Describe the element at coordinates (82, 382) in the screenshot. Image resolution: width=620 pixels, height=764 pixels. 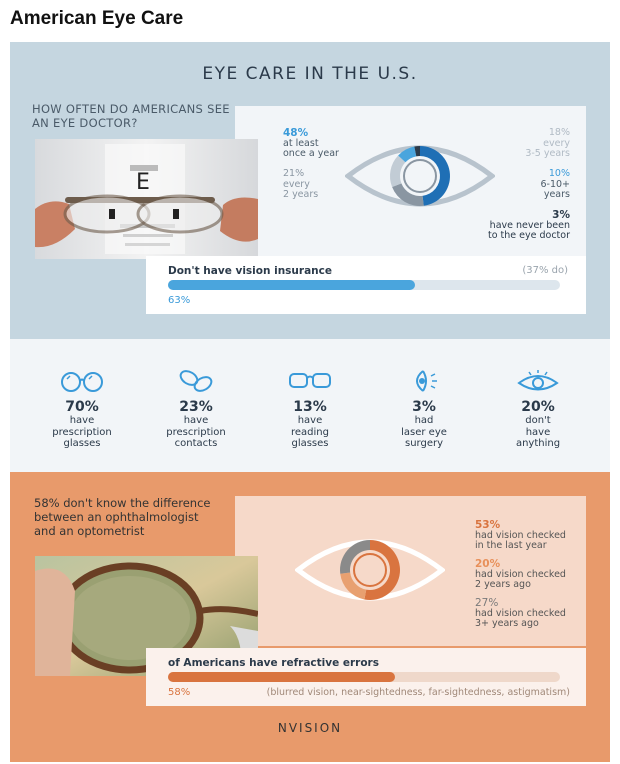
I see `glasses-icon` at that location.